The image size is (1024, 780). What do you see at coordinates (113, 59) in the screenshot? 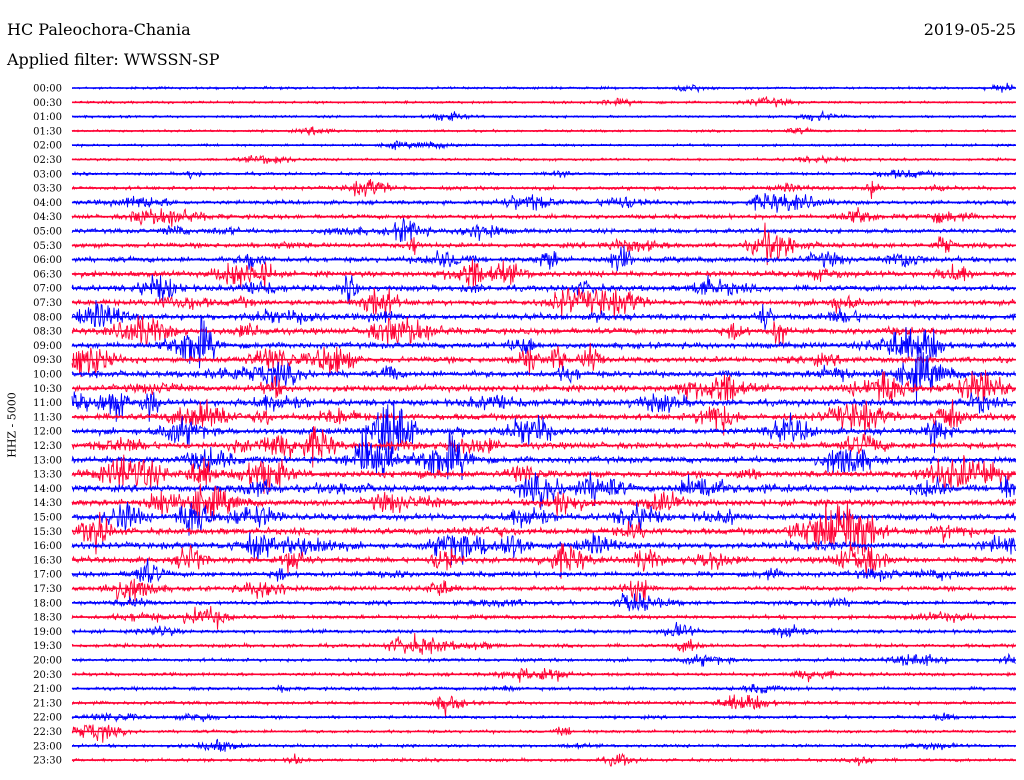
I see `filter-label: Applied filter: WWSSN-SP` at bounding box center [113, 59].